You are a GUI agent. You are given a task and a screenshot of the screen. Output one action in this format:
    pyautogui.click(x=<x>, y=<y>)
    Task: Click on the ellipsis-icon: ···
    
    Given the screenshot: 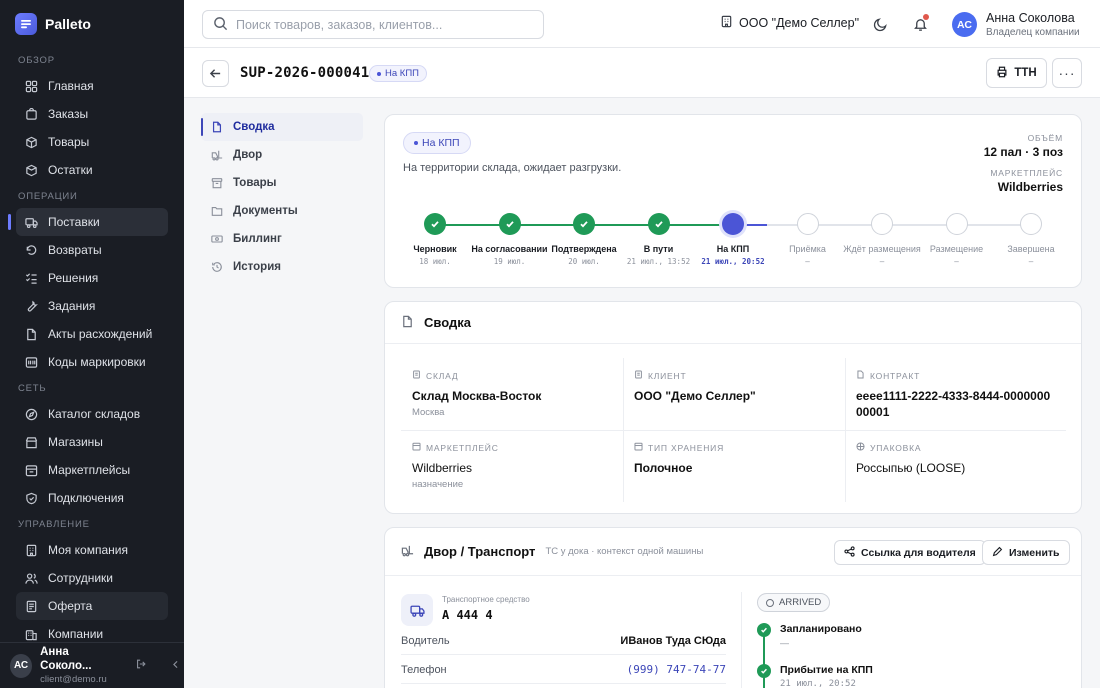 What is the action you would take?
    pyautogui.click(x=1067, y=73)
    